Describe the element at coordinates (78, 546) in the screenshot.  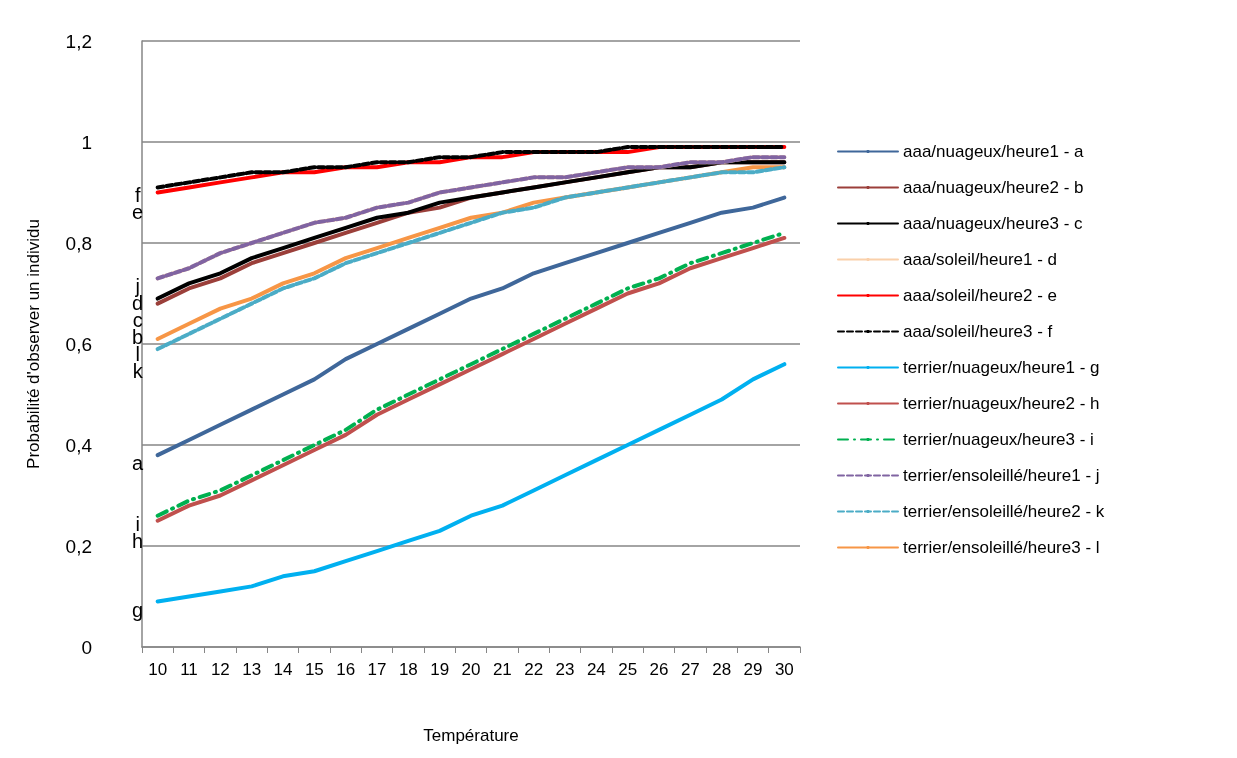
I see `y-tick-label: 0,2` at that location.